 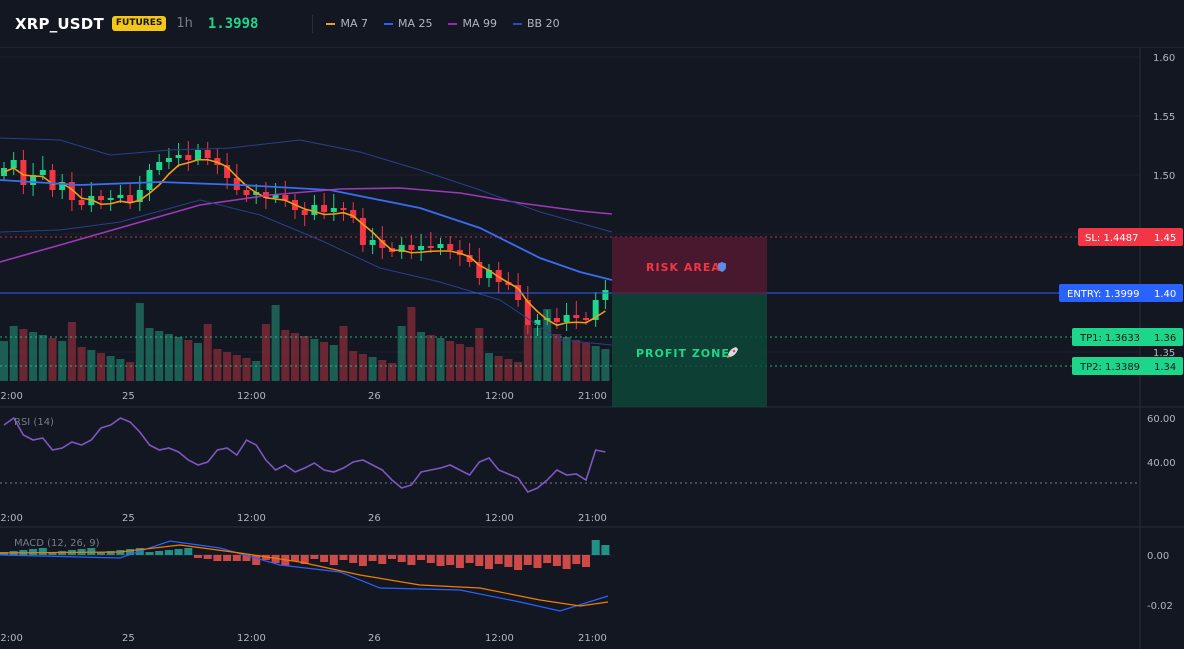 What do you see at coordinates (303, 518) in the screenshot?
I see `time-axis-rsi: 22:00 25 12:00 26 12:00 21:00` at bounding box center [303, 518].